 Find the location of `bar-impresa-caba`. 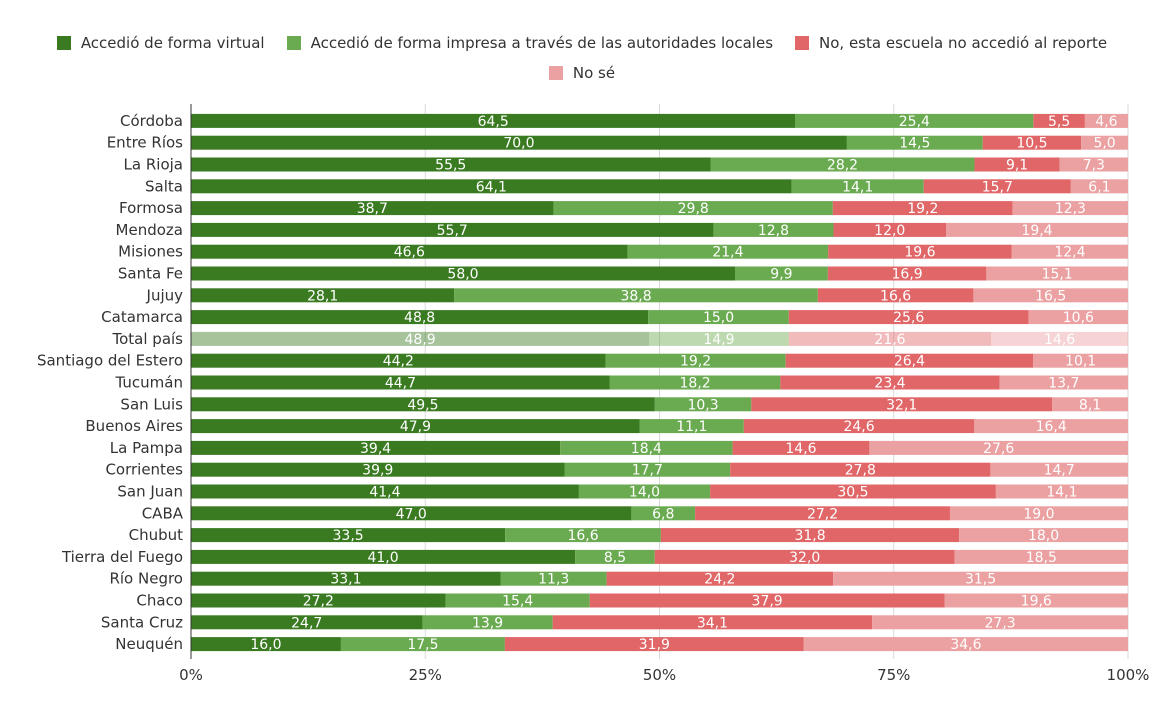

bar-impresa-caba is located at coordinates (663, 513).